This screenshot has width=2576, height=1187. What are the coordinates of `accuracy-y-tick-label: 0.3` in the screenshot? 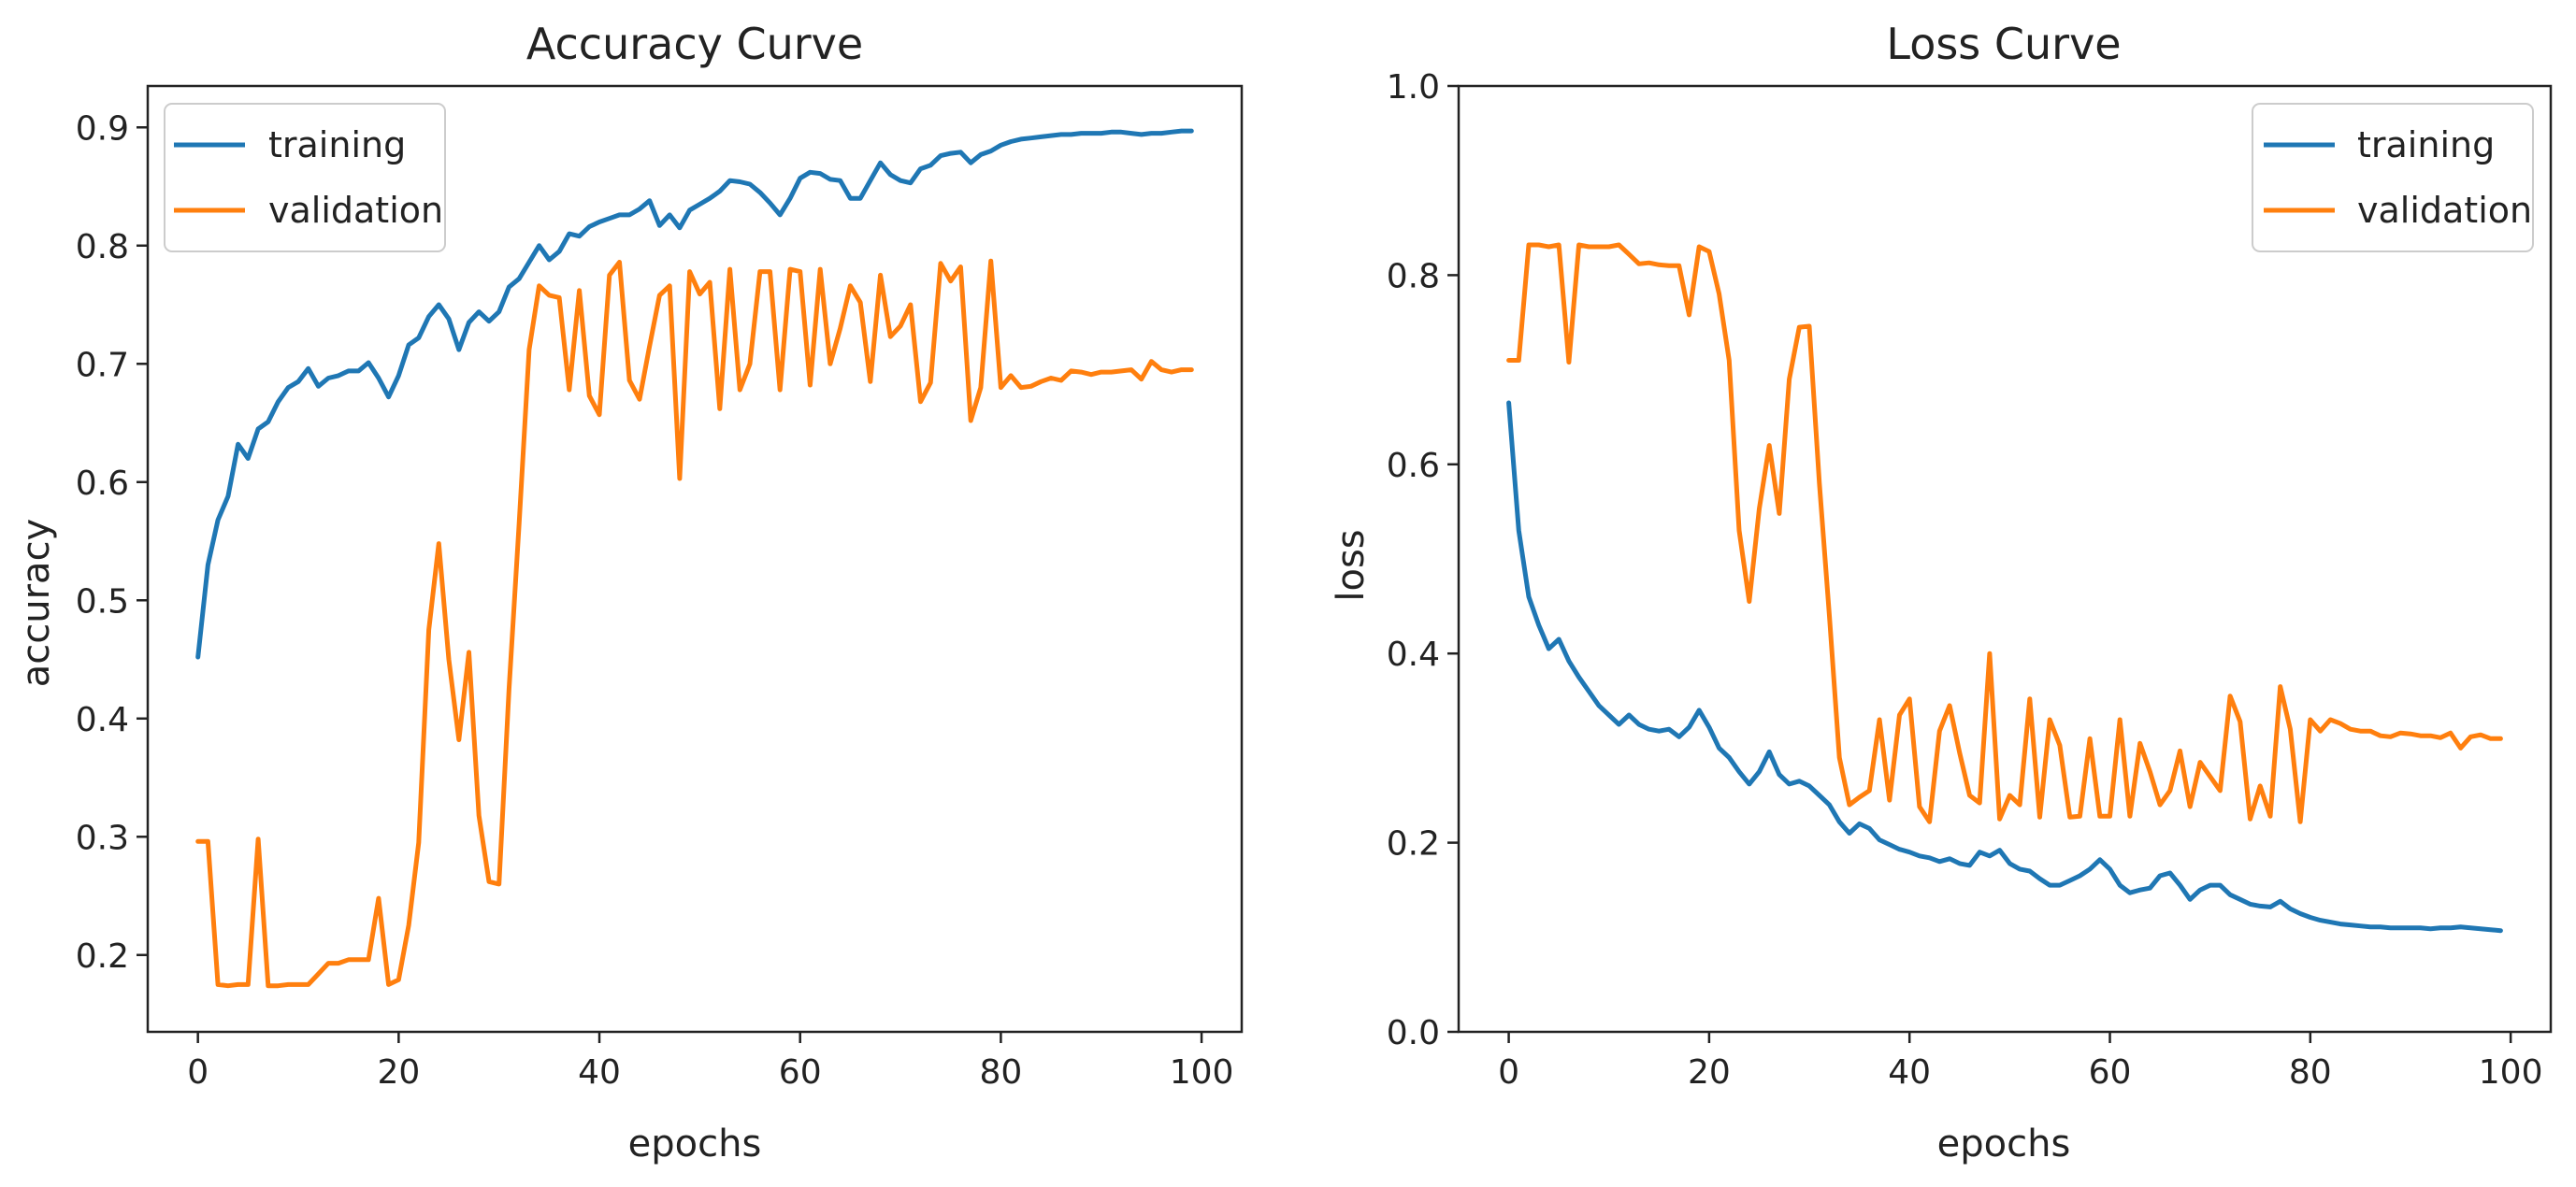 It's located at (103, 838).